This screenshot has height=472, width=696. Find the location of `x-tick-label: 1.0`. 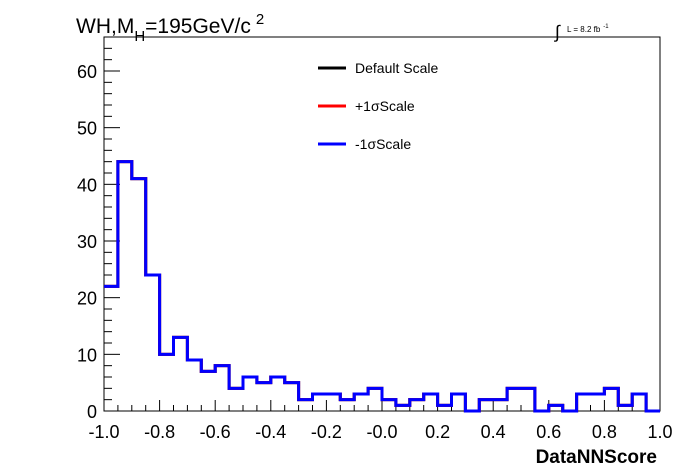

x-tick-label: 1.0 is located at coordinates (659, 432).